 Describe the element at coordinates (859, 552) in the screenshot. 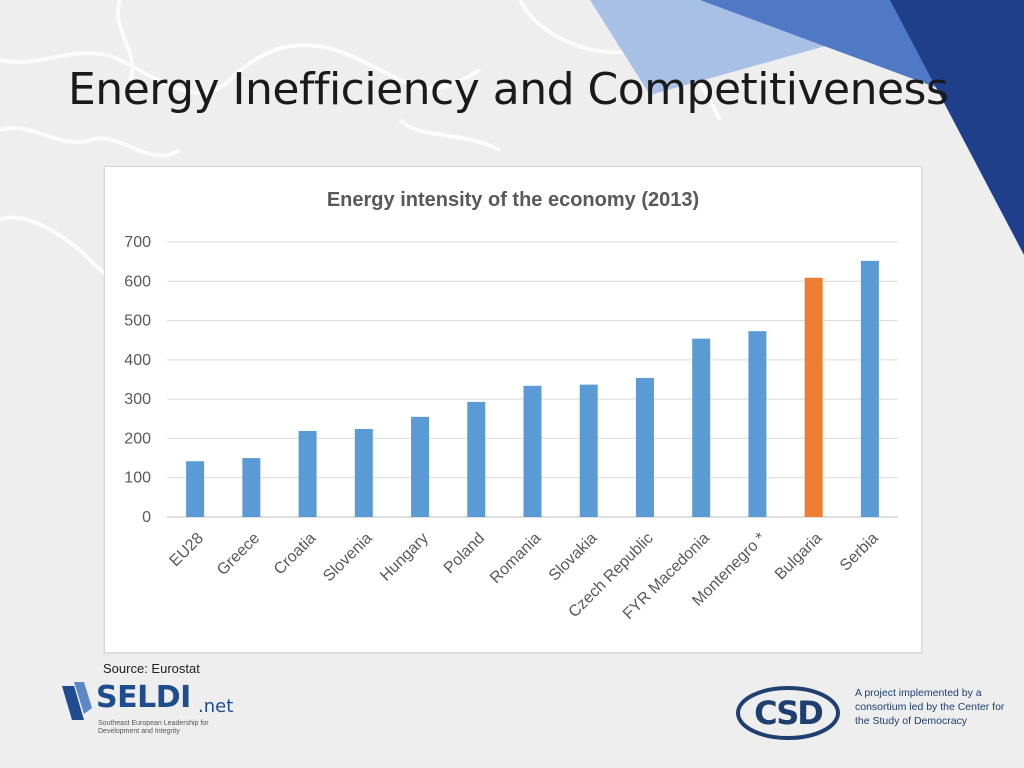

I see `x-tick-label: Serbia` at that location.